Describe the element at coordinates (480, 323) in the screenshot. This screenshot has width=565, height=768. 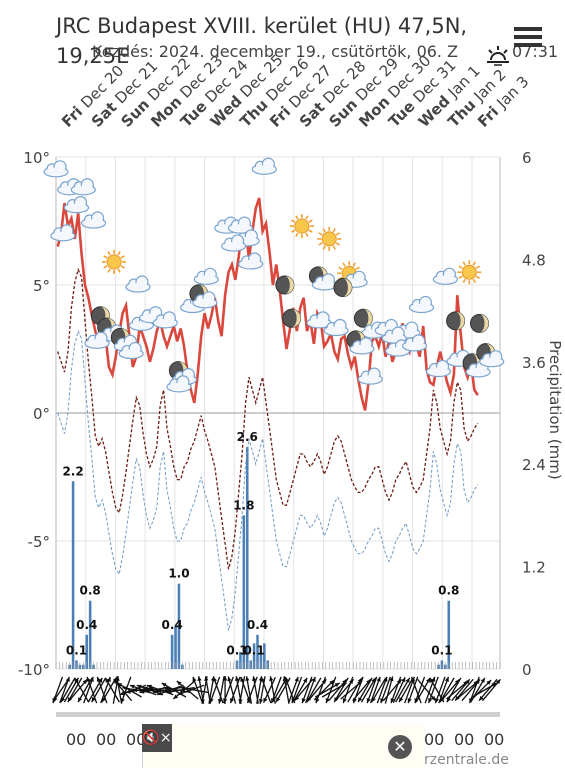
I see `moon-icon` at that location.